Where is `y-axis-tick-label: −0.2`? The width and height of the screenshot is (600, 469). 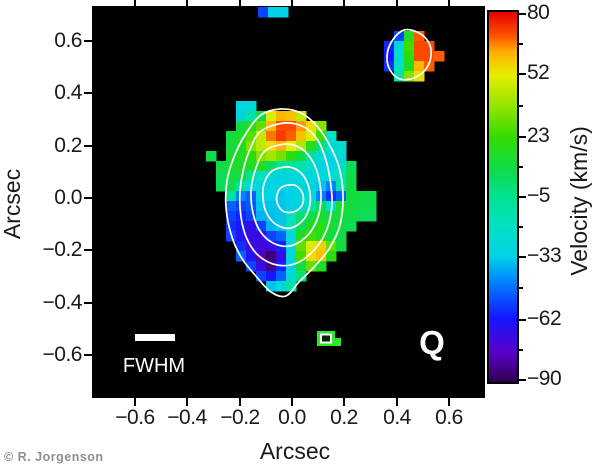
y-axis-tick-label: −0.2 is located at coordinates (62, 249).